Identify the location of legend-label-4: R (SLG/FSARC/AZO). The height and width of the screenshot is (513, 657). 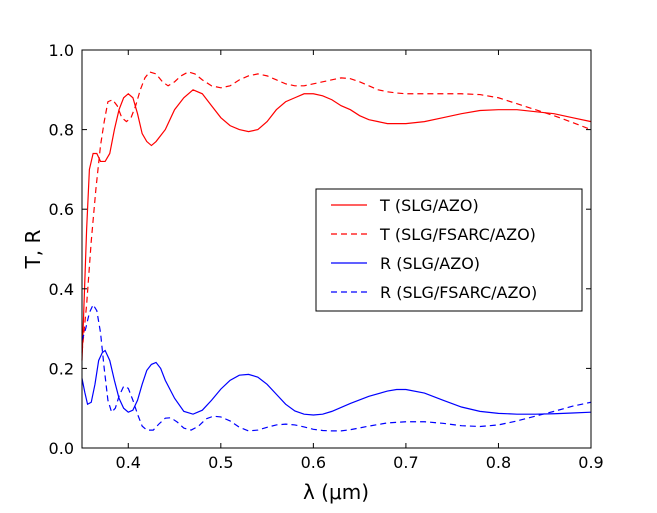
(458, 292).